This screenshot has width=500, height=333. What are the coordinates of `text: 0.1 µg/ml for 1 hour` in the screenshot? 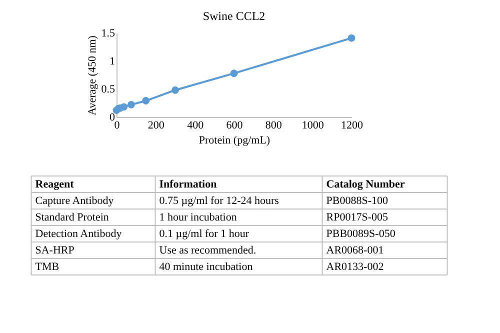 It's located at (204, 234).